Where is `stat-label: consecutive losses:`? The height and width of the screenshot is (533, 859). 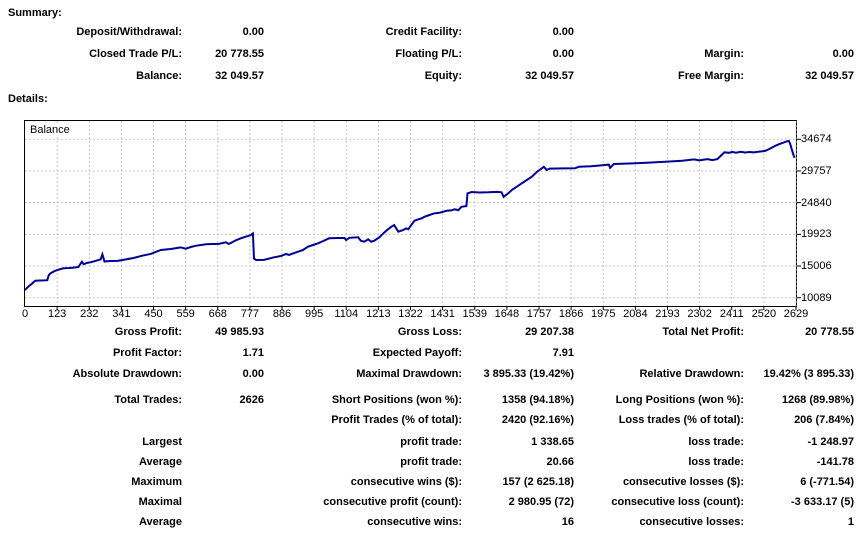 stat-label: consecutive losses: is located at coordinates (691, 522).